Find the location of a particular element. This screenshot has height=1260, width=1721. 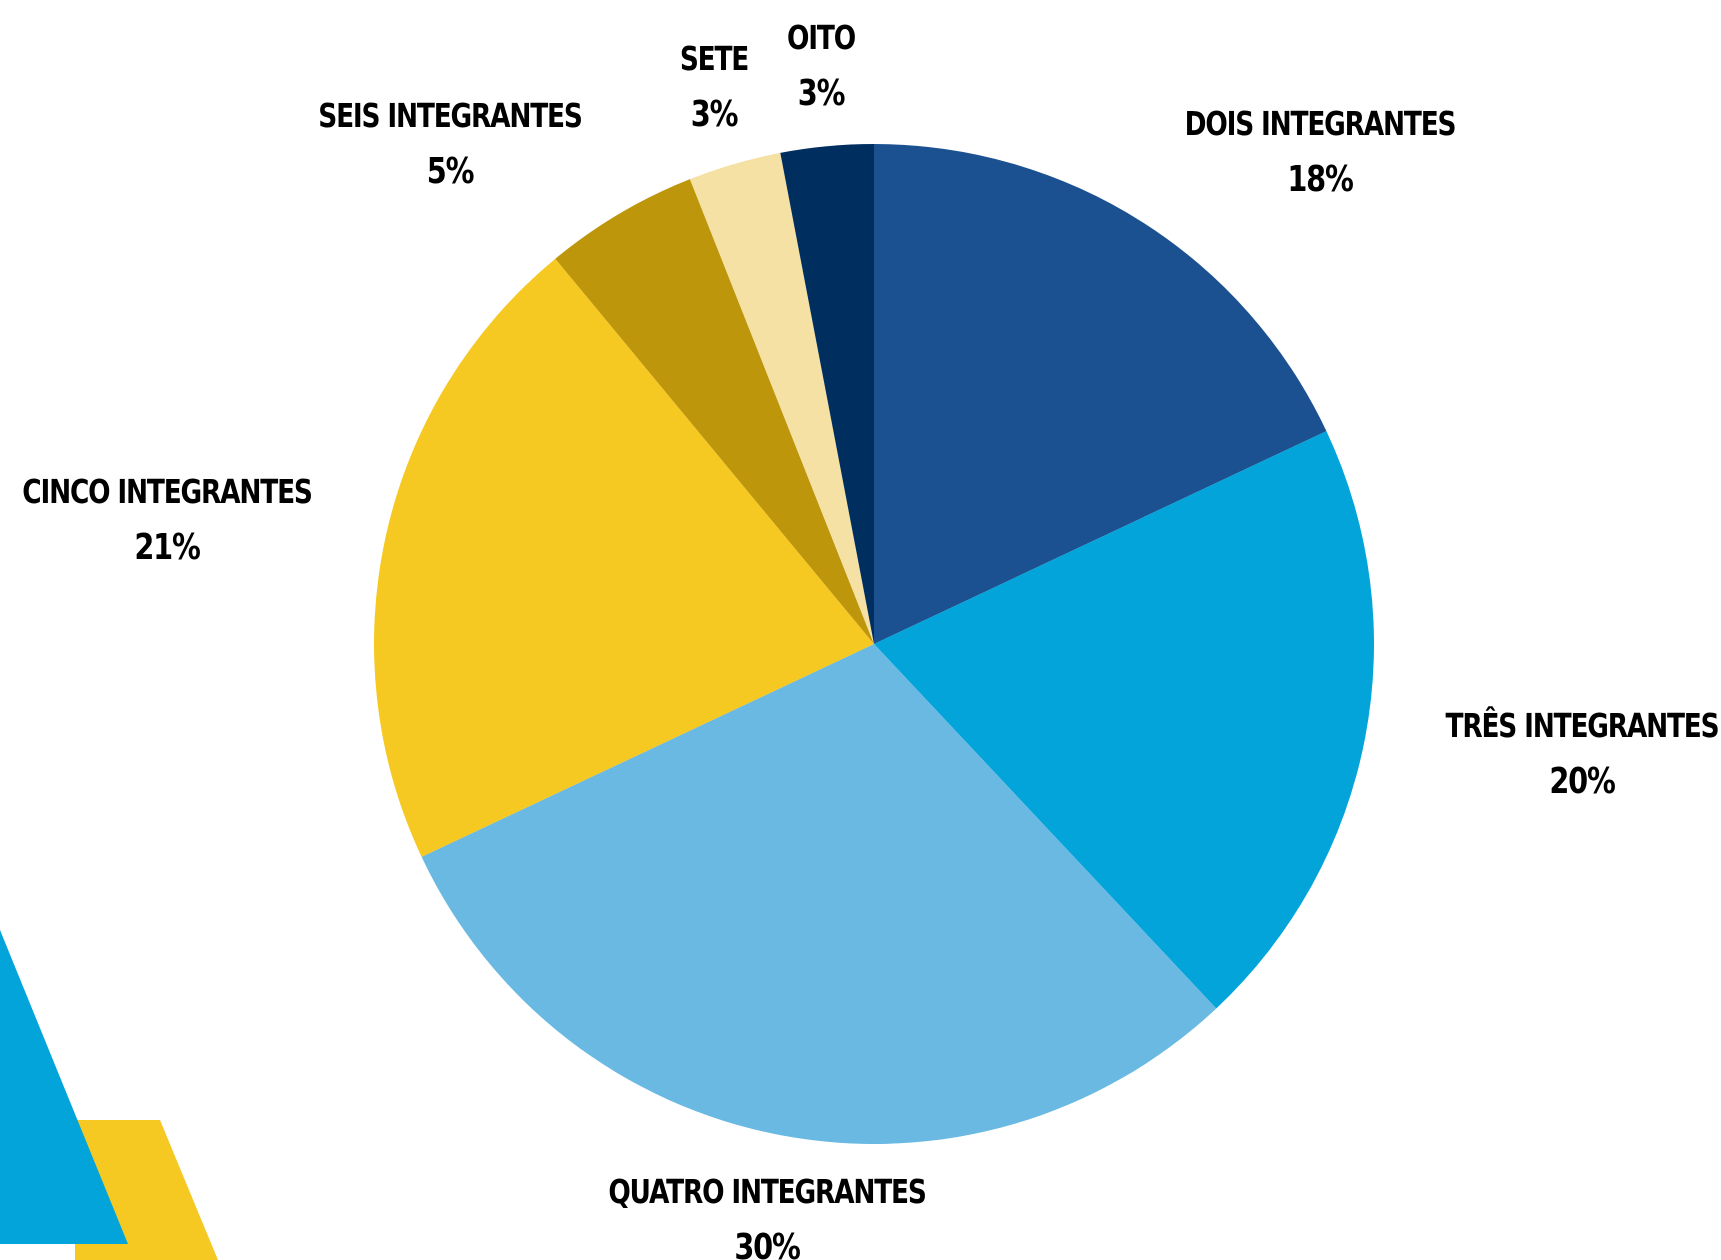

pie-slice-seis is located at coordinates (714, 412).